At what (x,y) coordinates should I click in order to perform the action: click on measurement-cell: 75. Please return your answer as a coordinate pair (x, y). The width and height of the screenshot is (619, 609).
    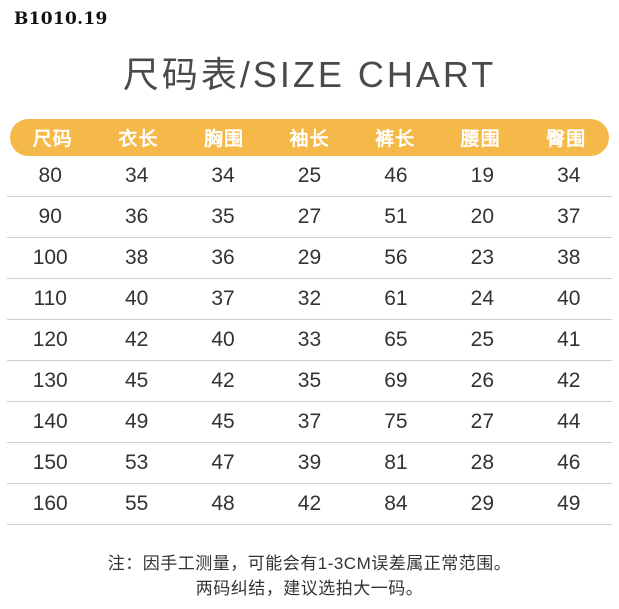
    Looking at the image, I should click on (396, 421).